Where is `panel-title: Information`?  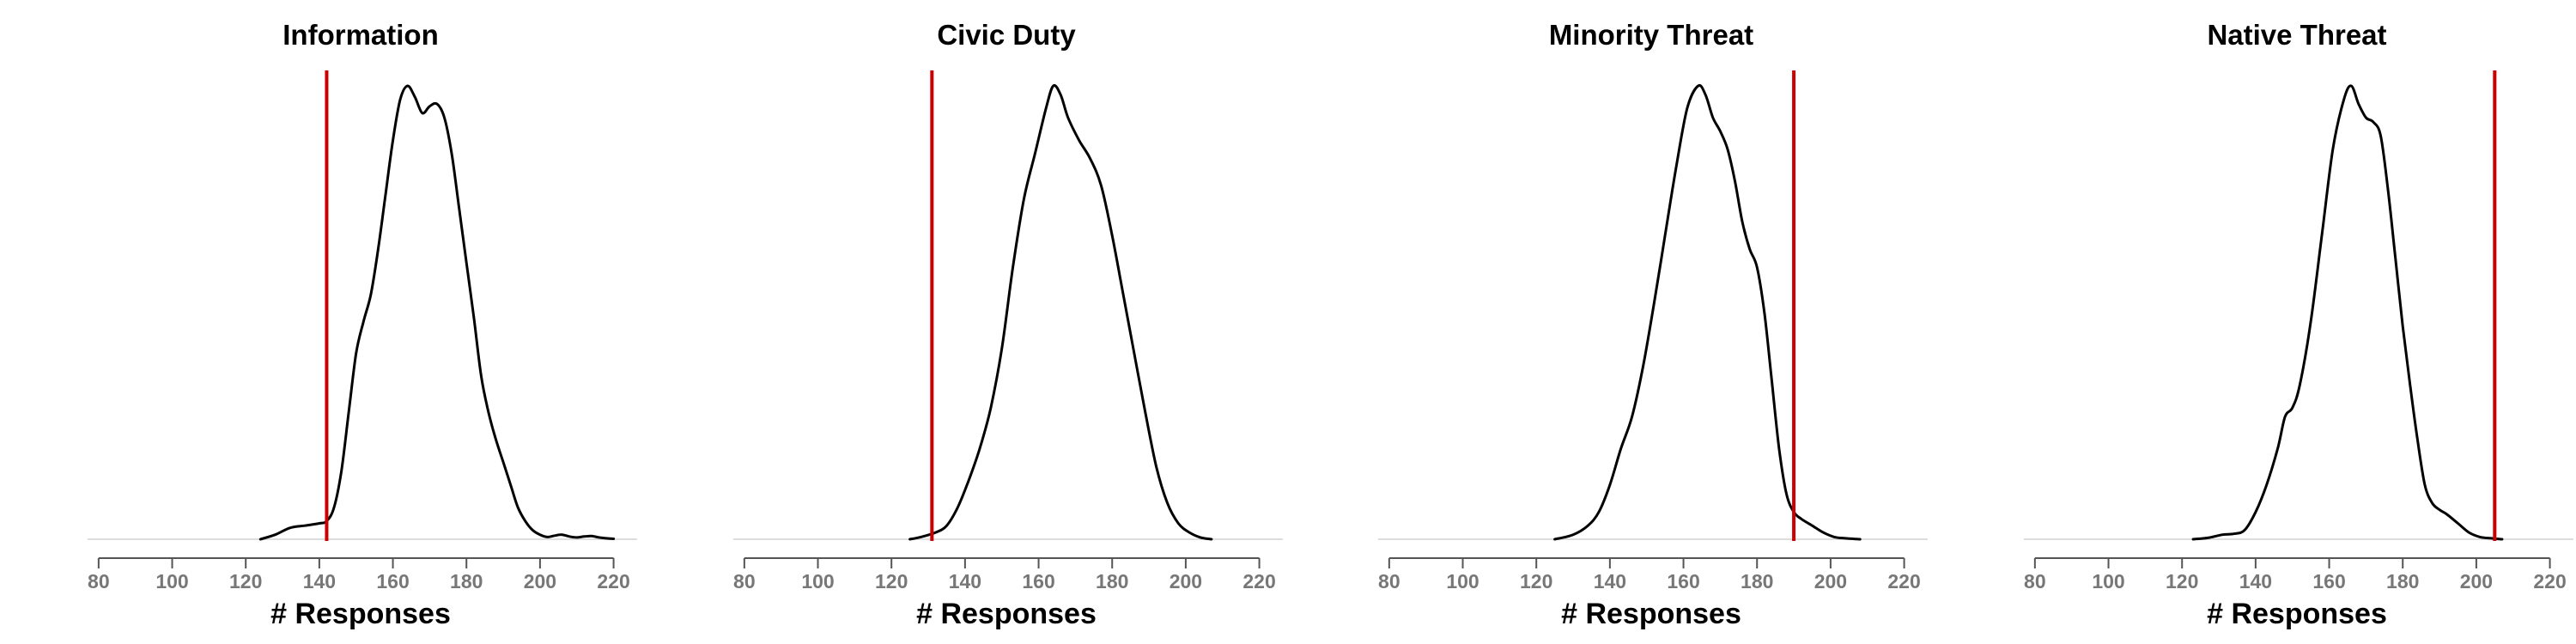
panel-title: Information is located at coordinates (360, 35).